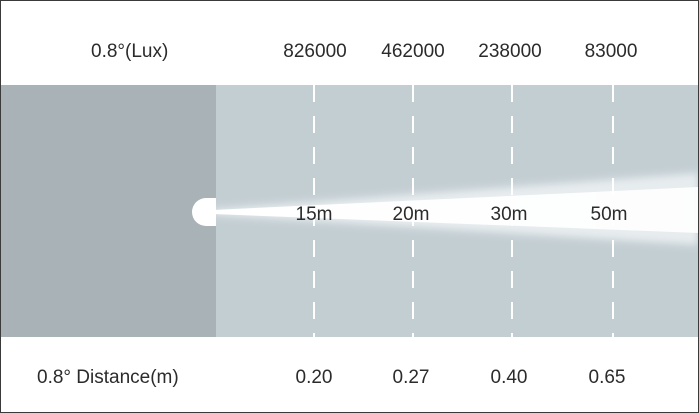  I want to click on beam-distance-1: 15m, so click(314, 214).